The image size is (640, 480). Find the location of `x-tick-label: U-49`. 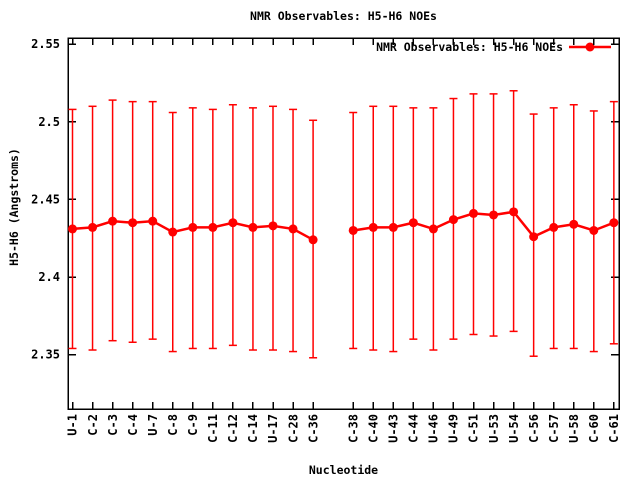

x-tick-label: U-49 is located at coordinates (454, 428).